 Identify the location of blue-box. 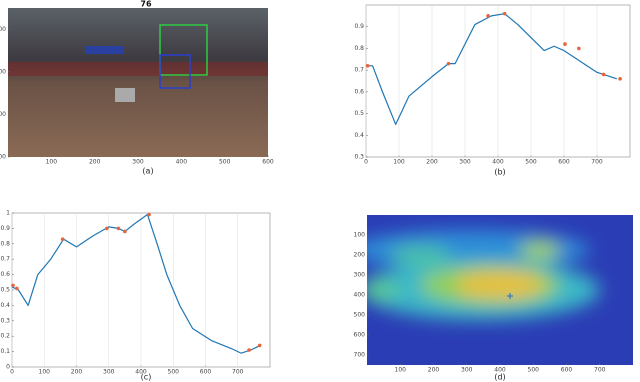
(175, 71).